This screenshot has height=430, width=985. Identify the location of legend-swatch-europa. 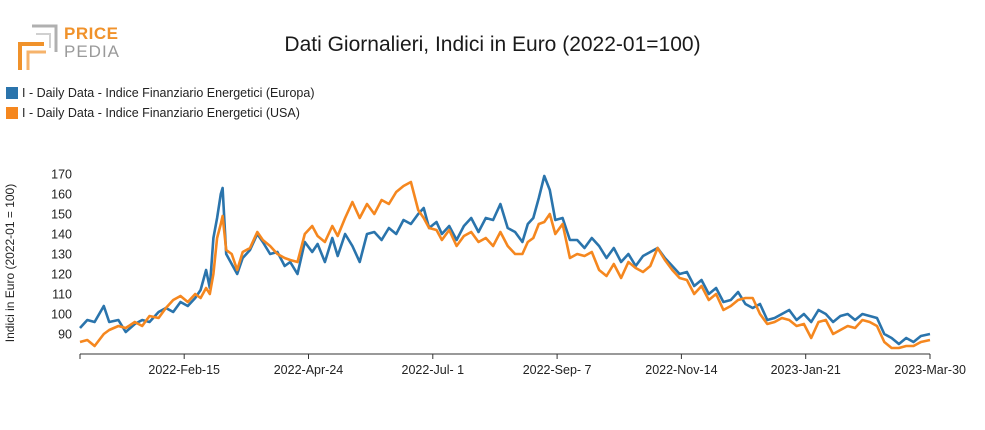
(12, 93).